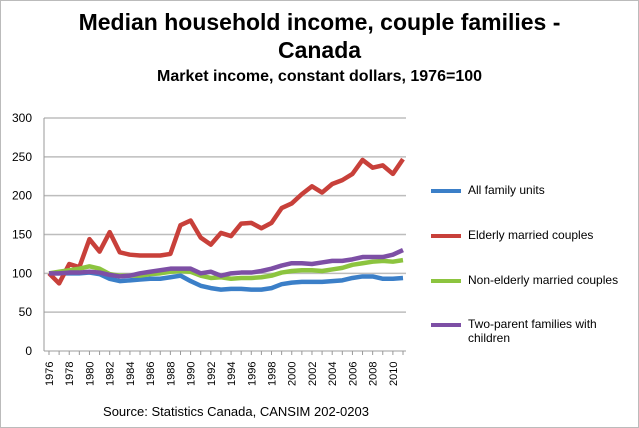  What do you see at coordinates (333, 374) in the screenshot?
I see `x-tick-label: 2004` at bounding box center [333, 374].